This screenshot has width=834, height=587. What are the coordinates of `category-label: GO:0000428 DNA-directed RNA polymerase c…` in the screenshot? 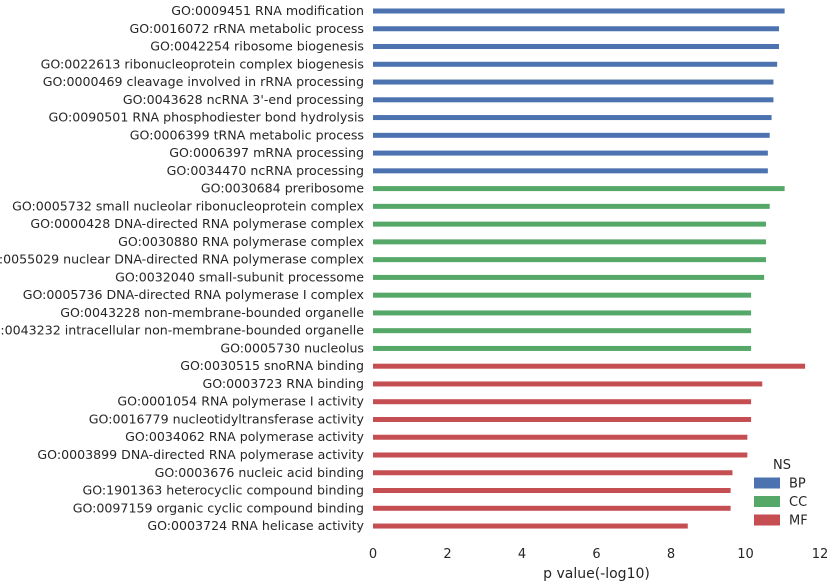 It's located at (197, 223).